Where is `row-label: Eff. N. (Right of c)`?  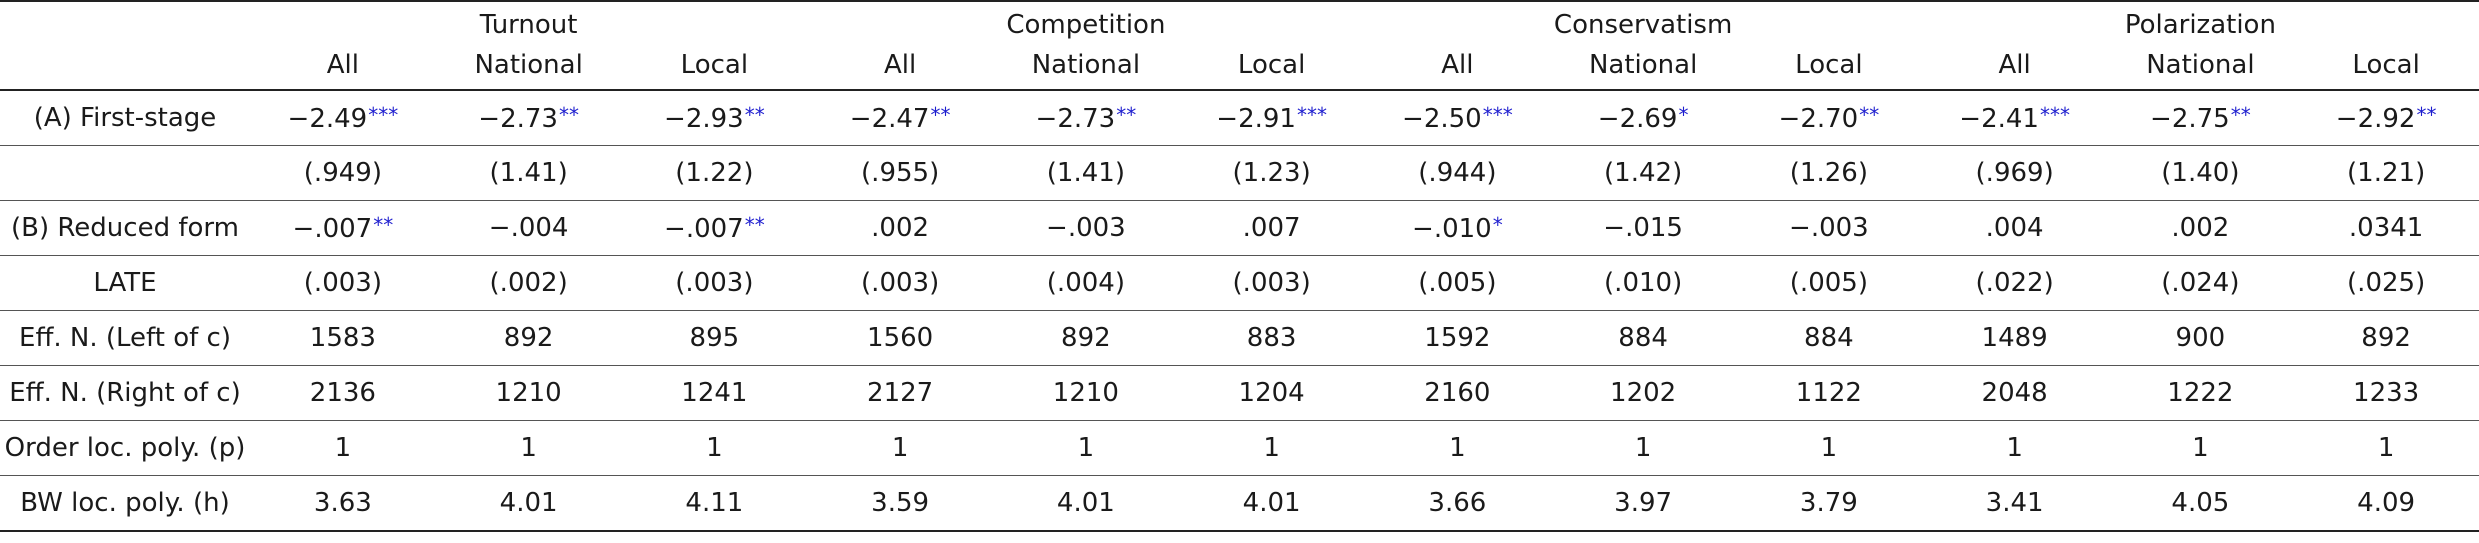 row-label: Eff. N. (Right of c) is located at coordinates (125, 393).